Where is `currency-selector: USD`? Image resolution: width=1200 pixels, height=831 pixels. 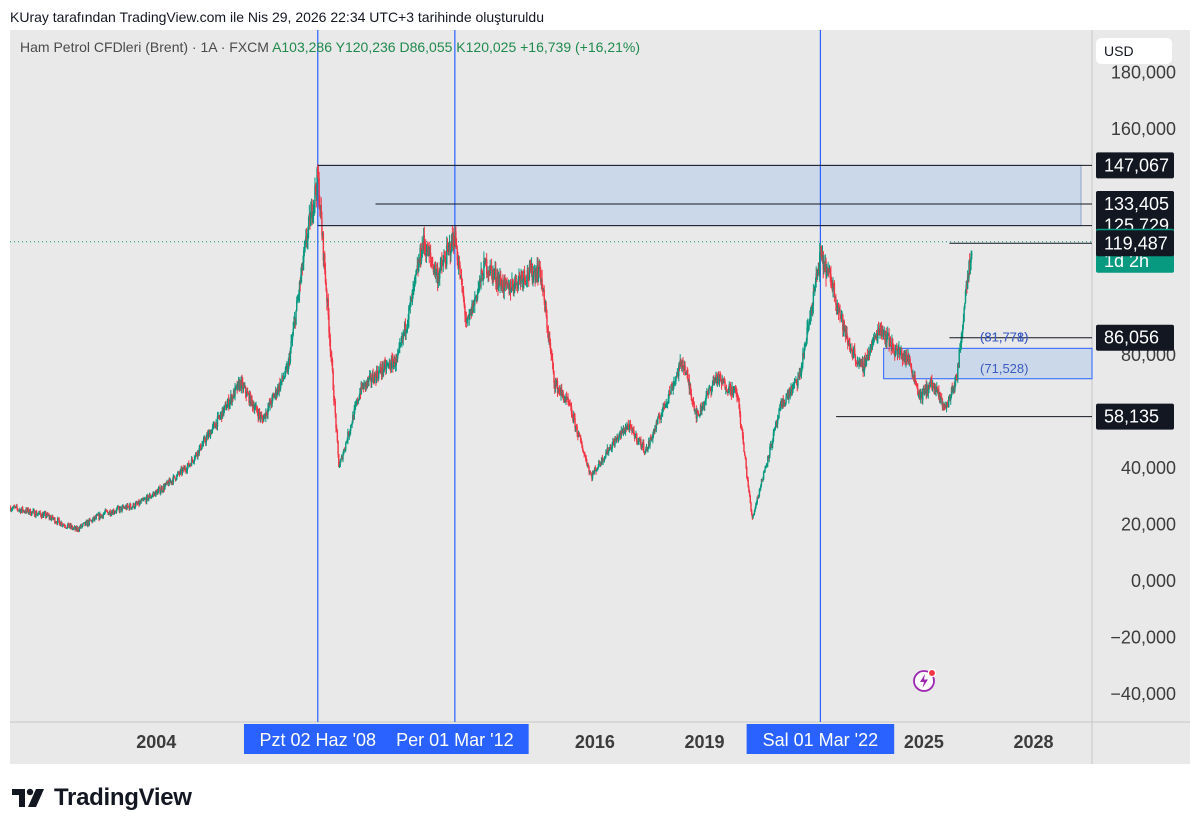 currency-selector: USD is located at coordinates (1134, 51).